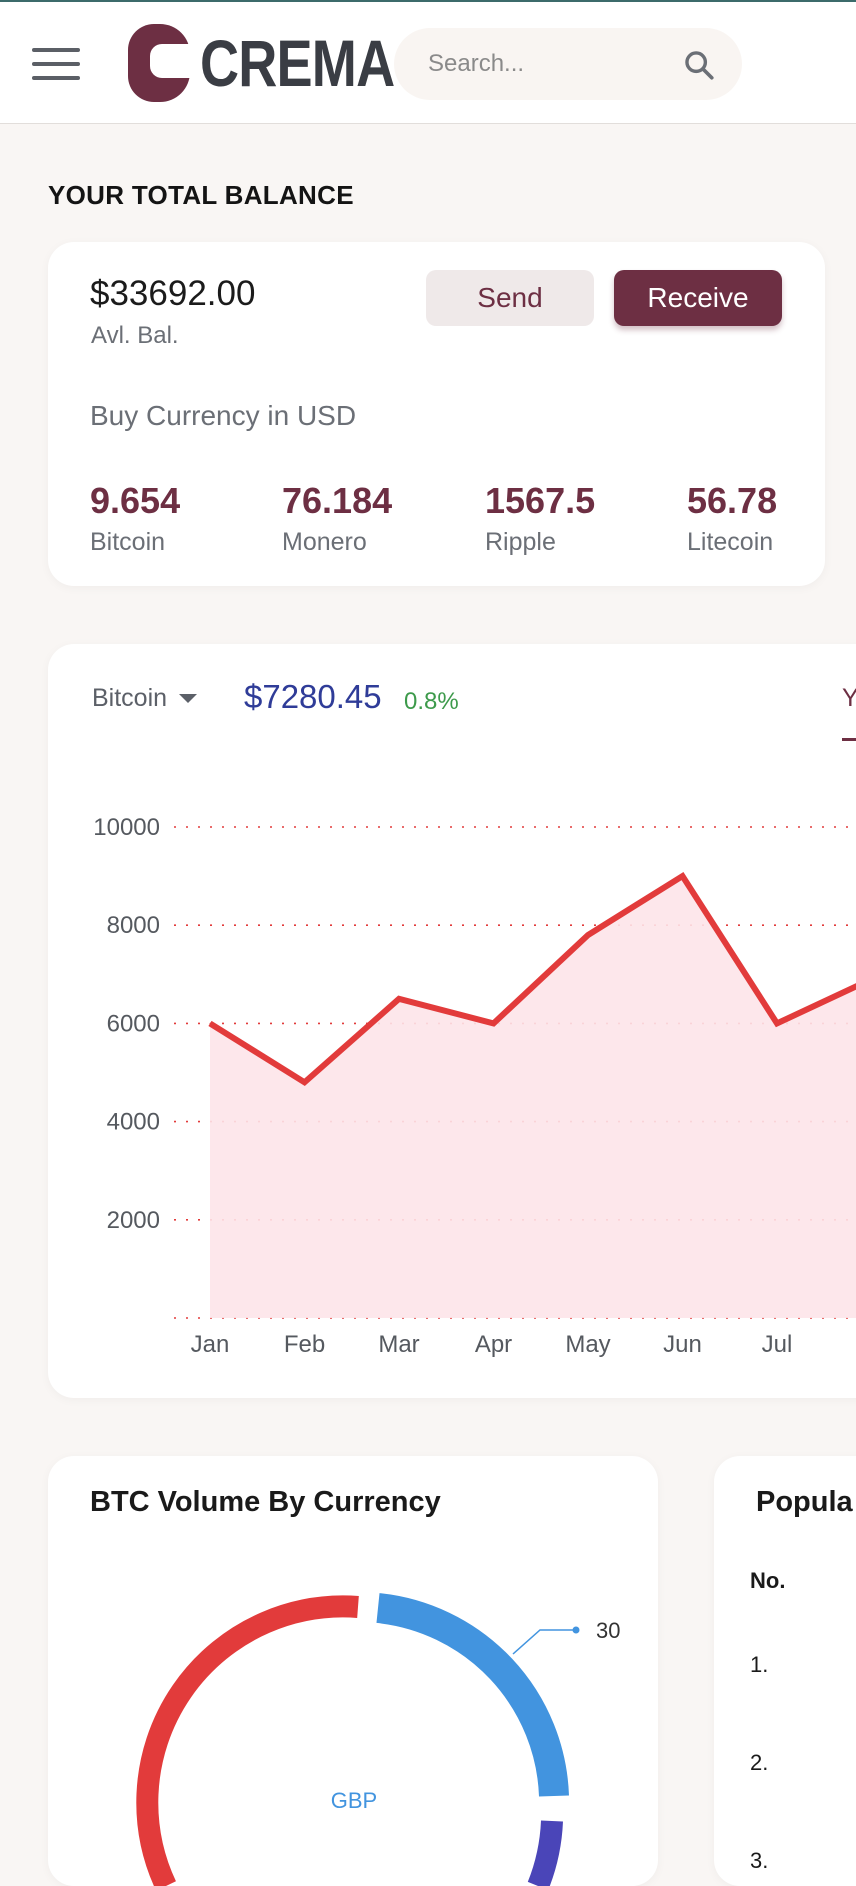 The image size is (856, 1886). Describe the element at coordinates (130, 698) in the screenshot. I see `coin-select-label: Bitcoin` at that location.